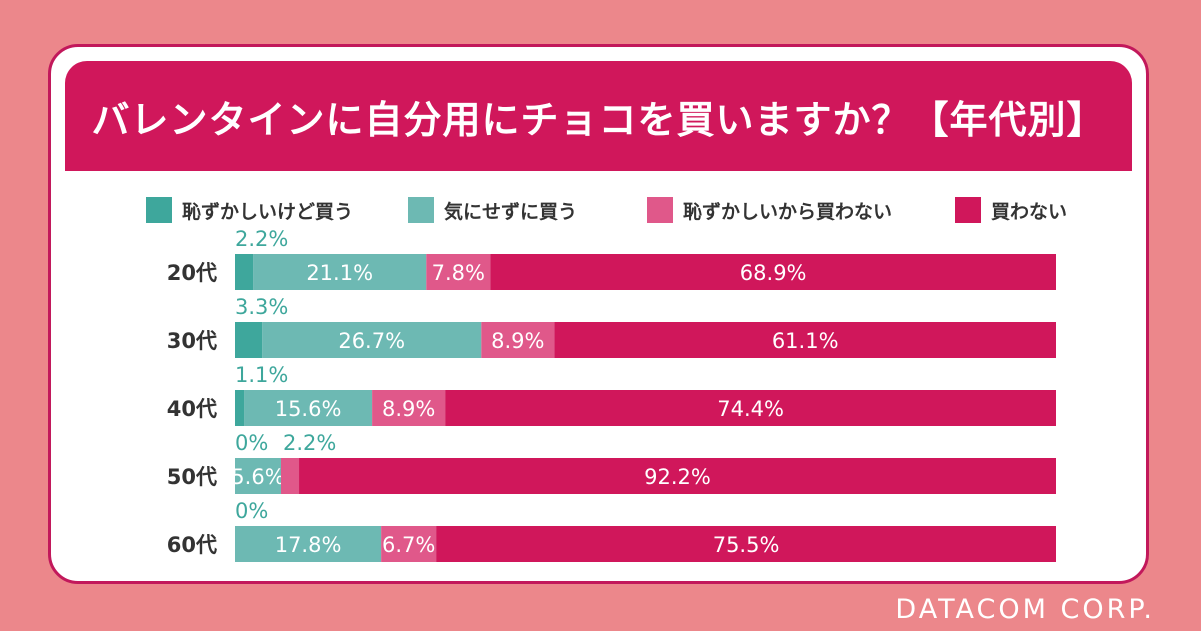  I want to click on legend-label: 恥ずかしいけど買う, so click(268, 211).